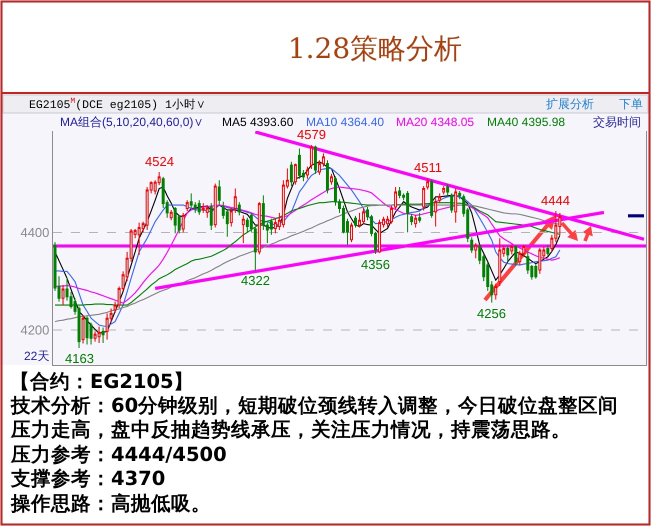 This screenshot has width=651, height=526. What do you see at coordinates (631, 104) in the screenshot?
I see `text: 下单` at bounding box center [631, 104].